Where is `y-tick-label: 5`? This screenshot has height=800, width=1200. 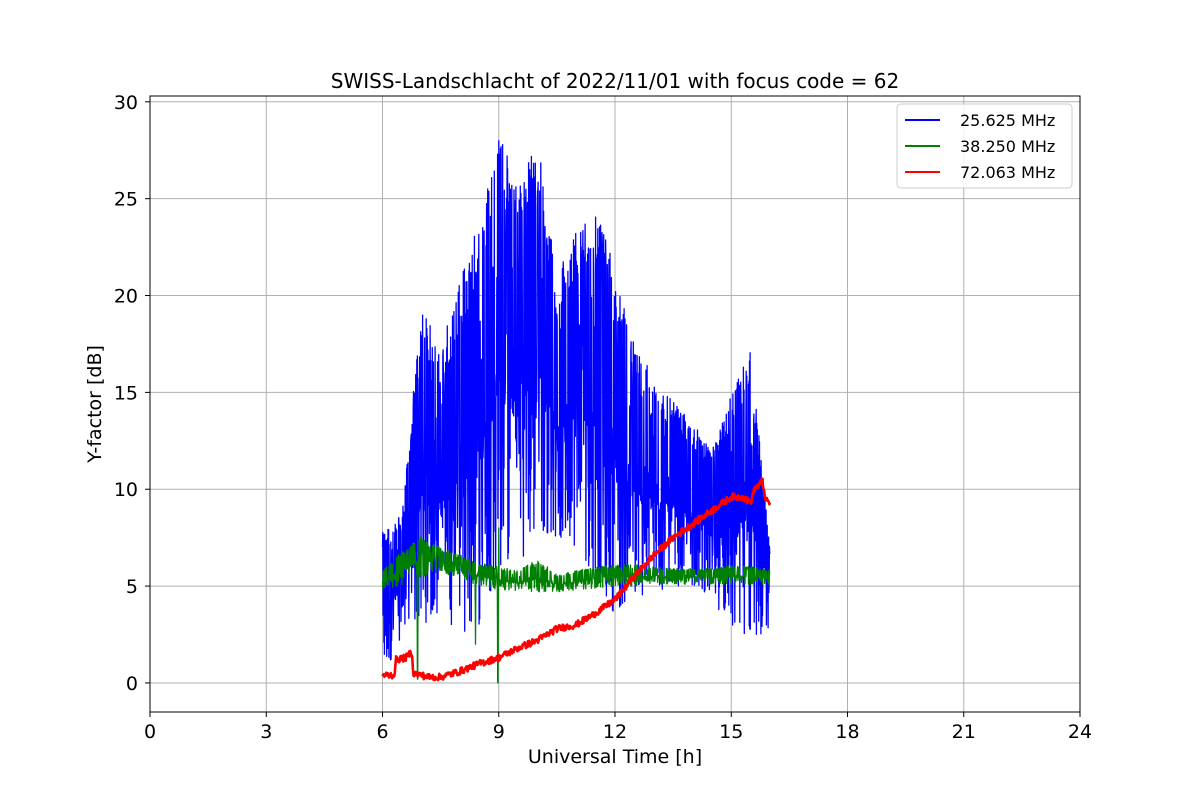 y-tick-label: 5 is located at coordinates (132, 587).